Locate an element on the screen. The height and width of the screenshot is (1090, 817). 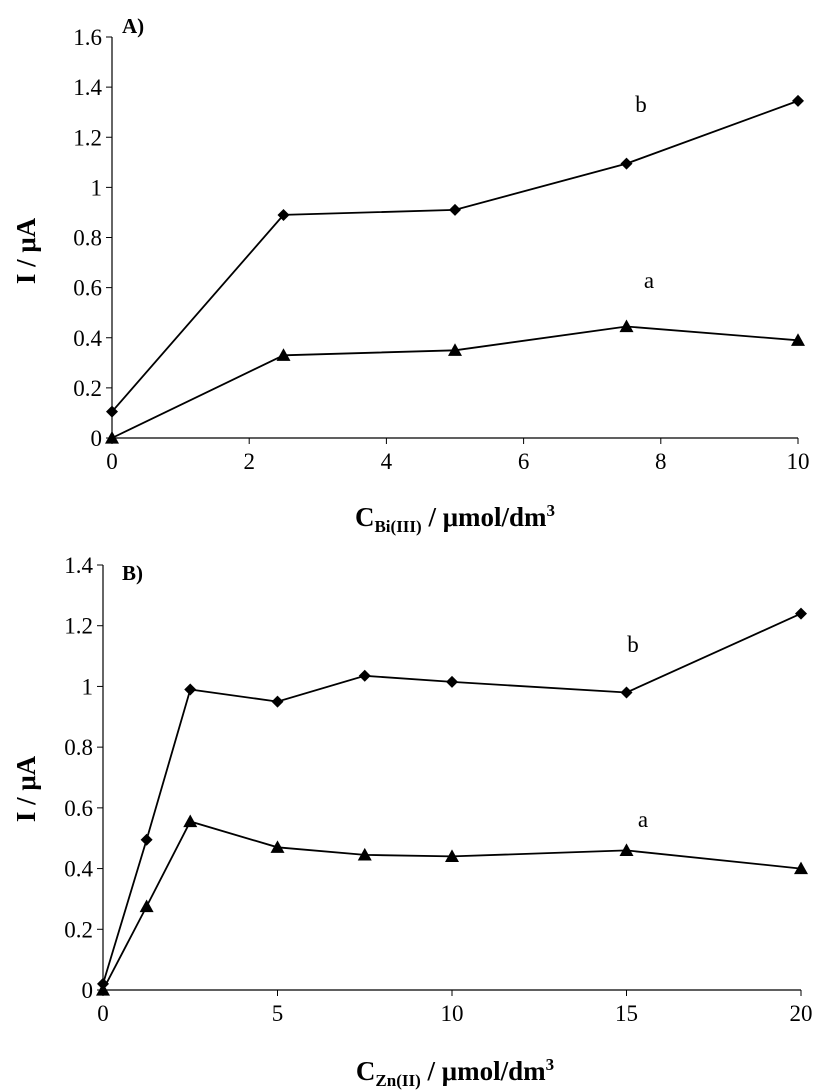
x-axis-label: CBi(III) / μmol/dm3 is located at coordinates (455, 518).